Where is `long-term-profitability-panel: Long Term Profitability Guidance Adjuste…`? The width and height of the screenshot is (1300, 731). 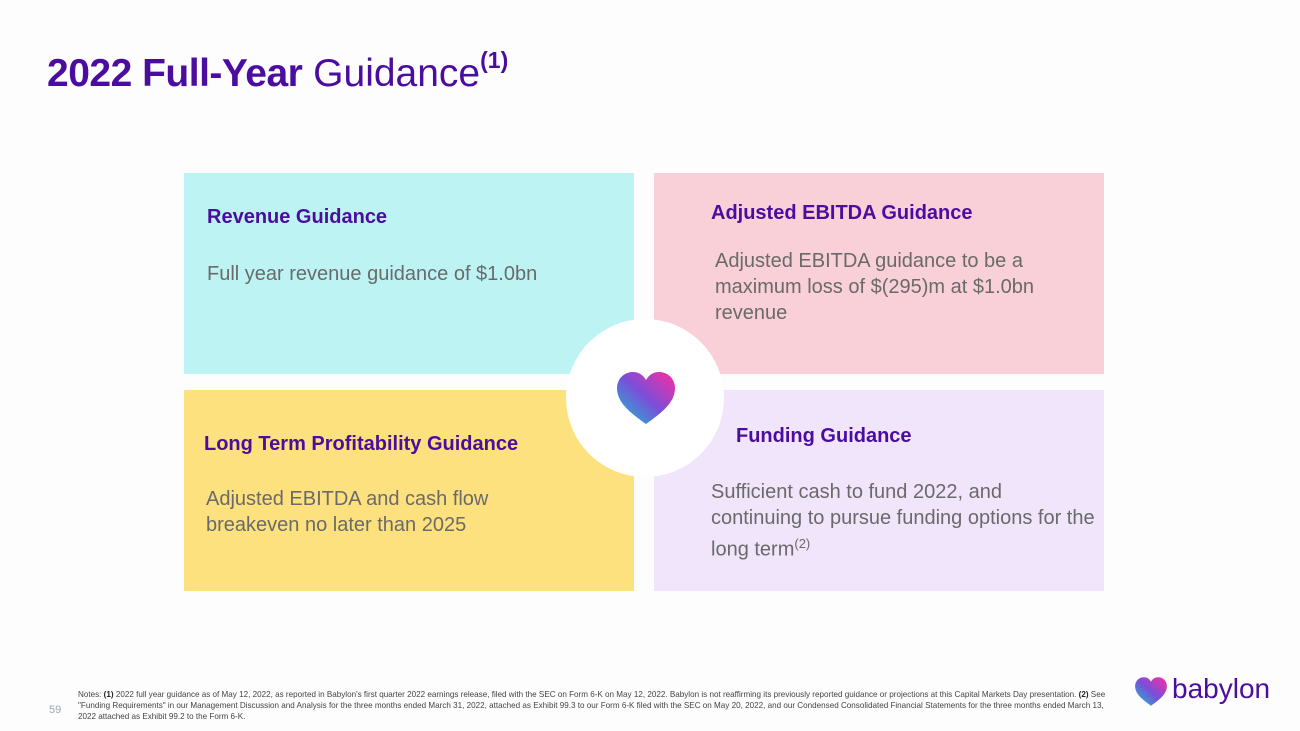 long-term-profitability-panel: Long Term Profitability Guidance Adjuste… is located at coordinates (409, 490).